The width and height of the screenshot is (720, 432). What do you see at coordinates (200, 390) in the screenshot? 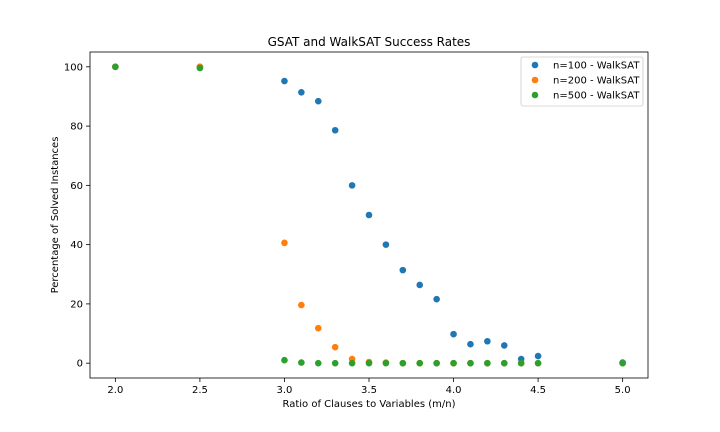
I see `x-tick-label: 2.5` at bounding box center [200, 390].